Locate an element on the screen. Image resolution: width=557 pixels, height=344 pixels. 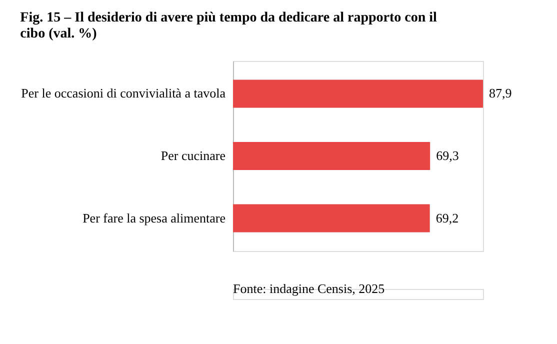
chart-title: Fig. 15 – Il desiderio di avere più tempo da dedicare al rapporto con il cibo (val. %) is located at coordinates (229, 26).